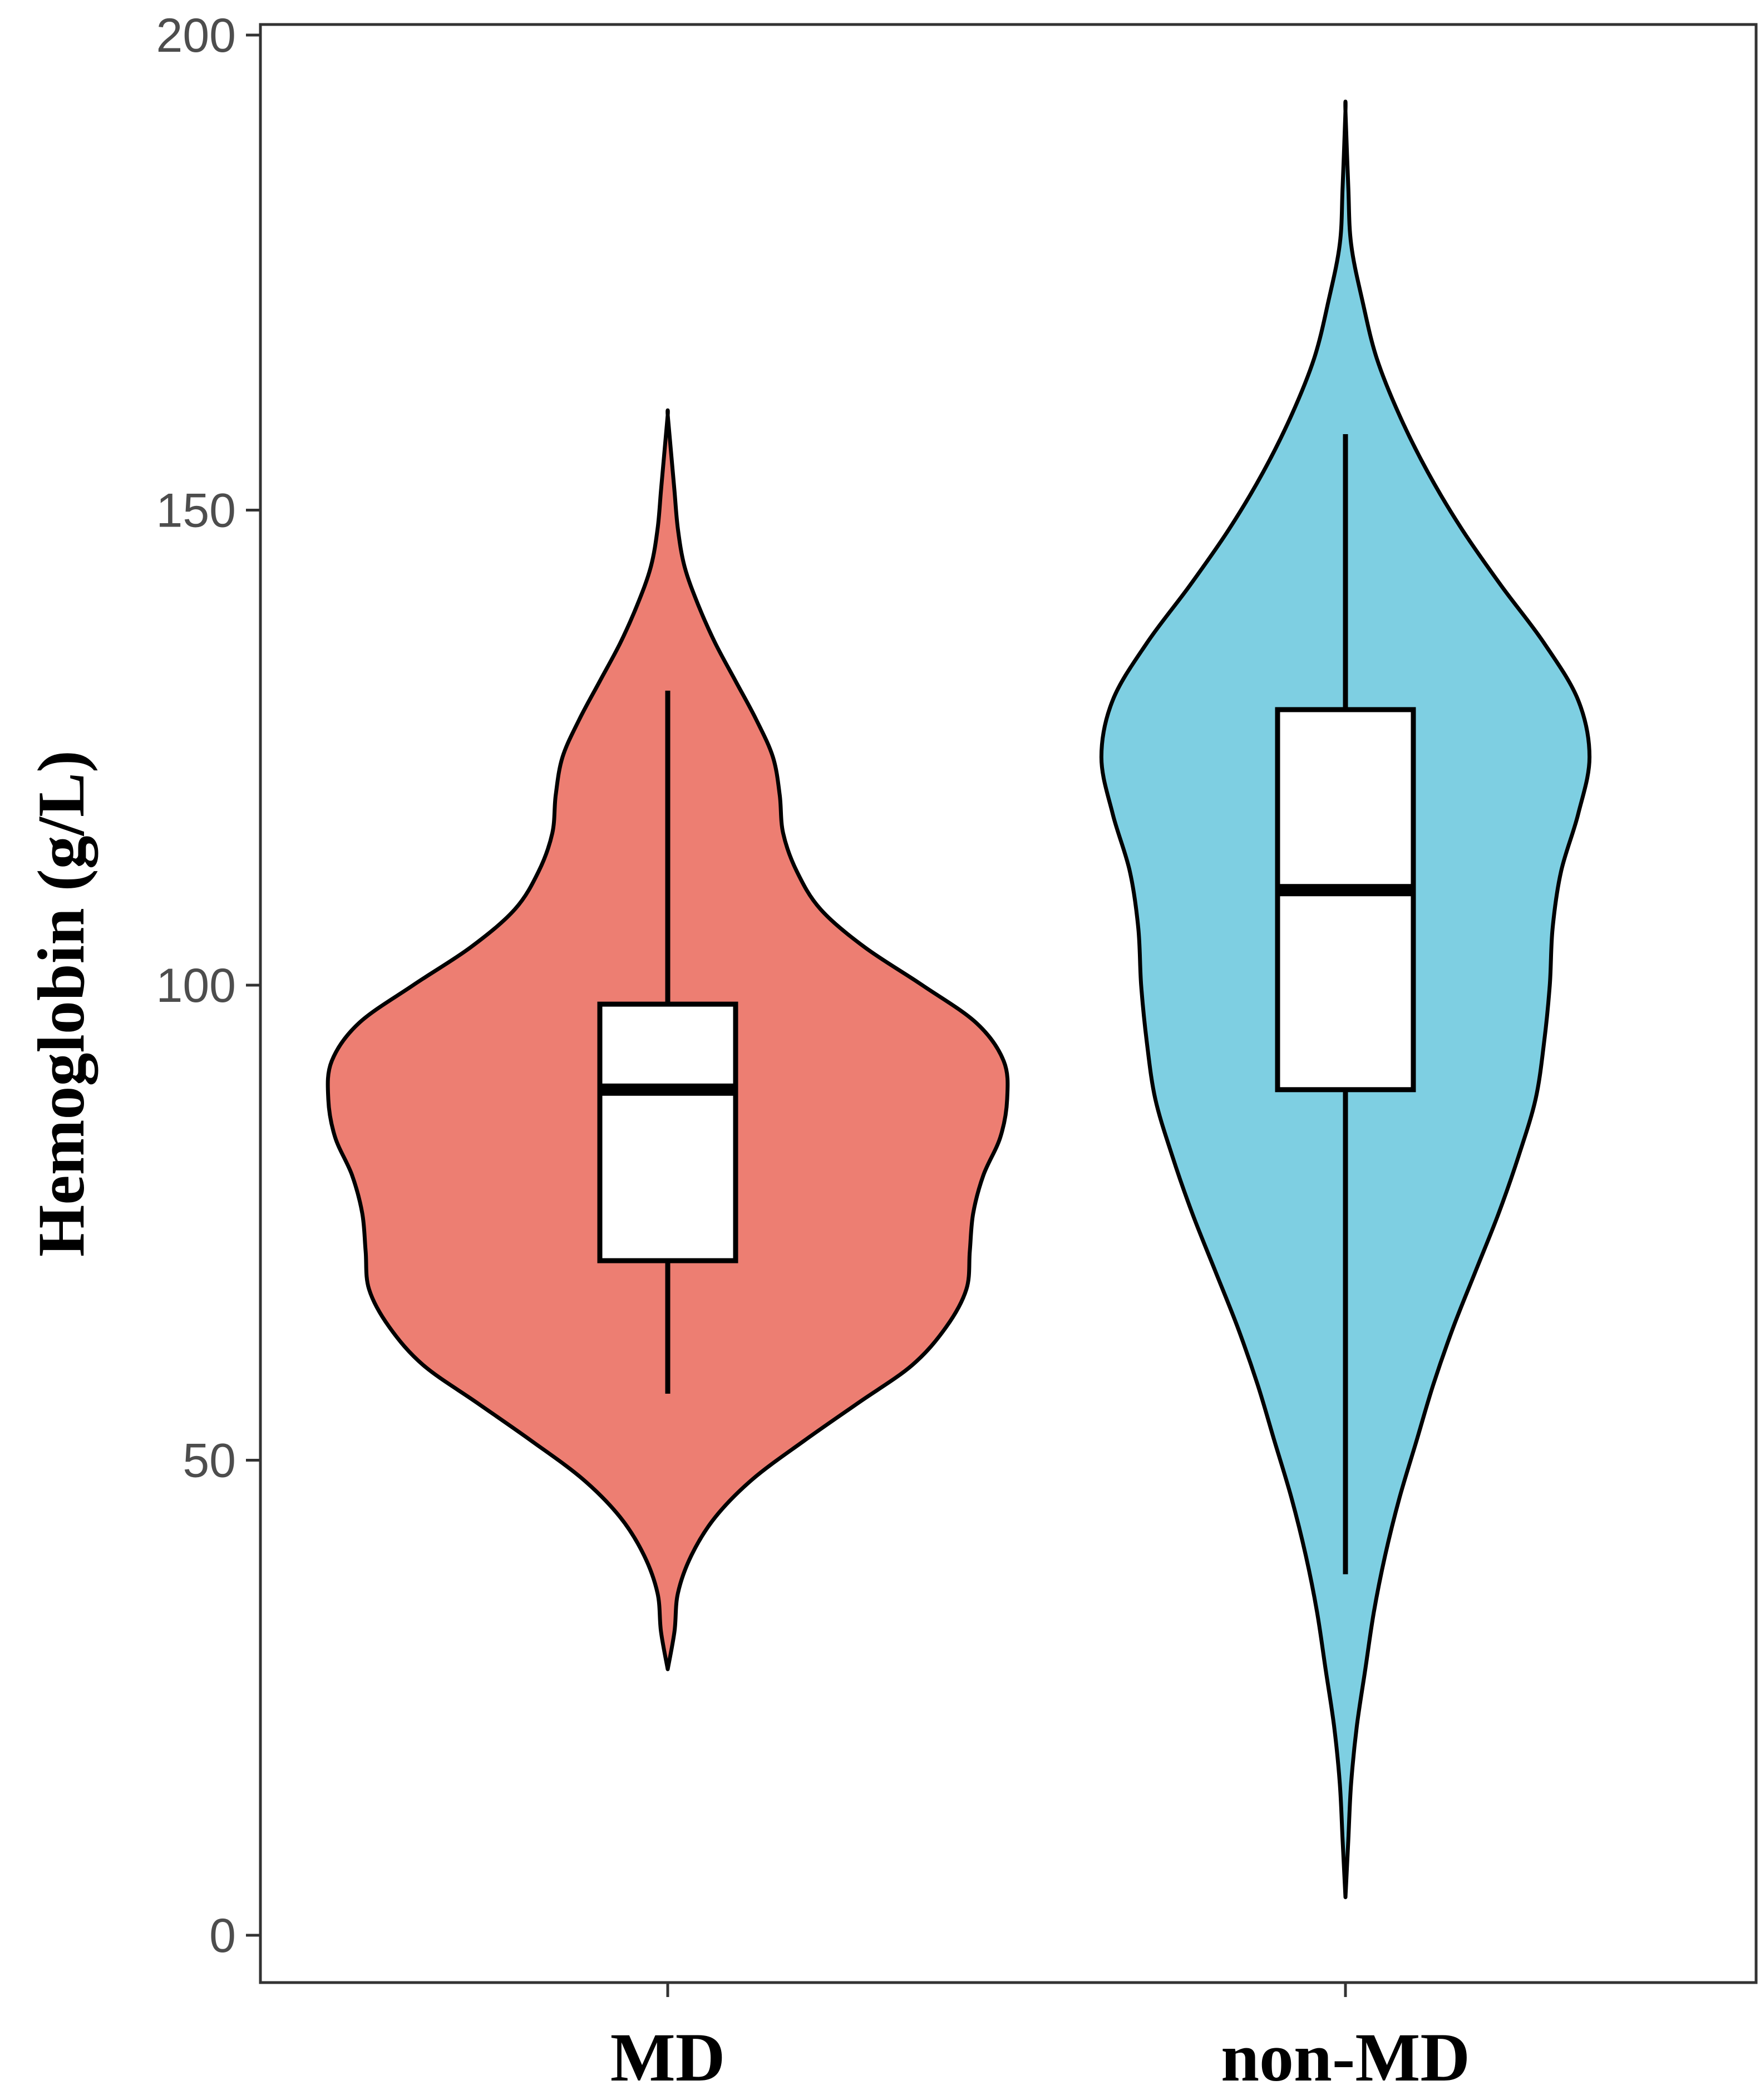  Describe the element at coordinates (196, 35) in the screenshot. I see `y-tick-label-200: 200` at that location.